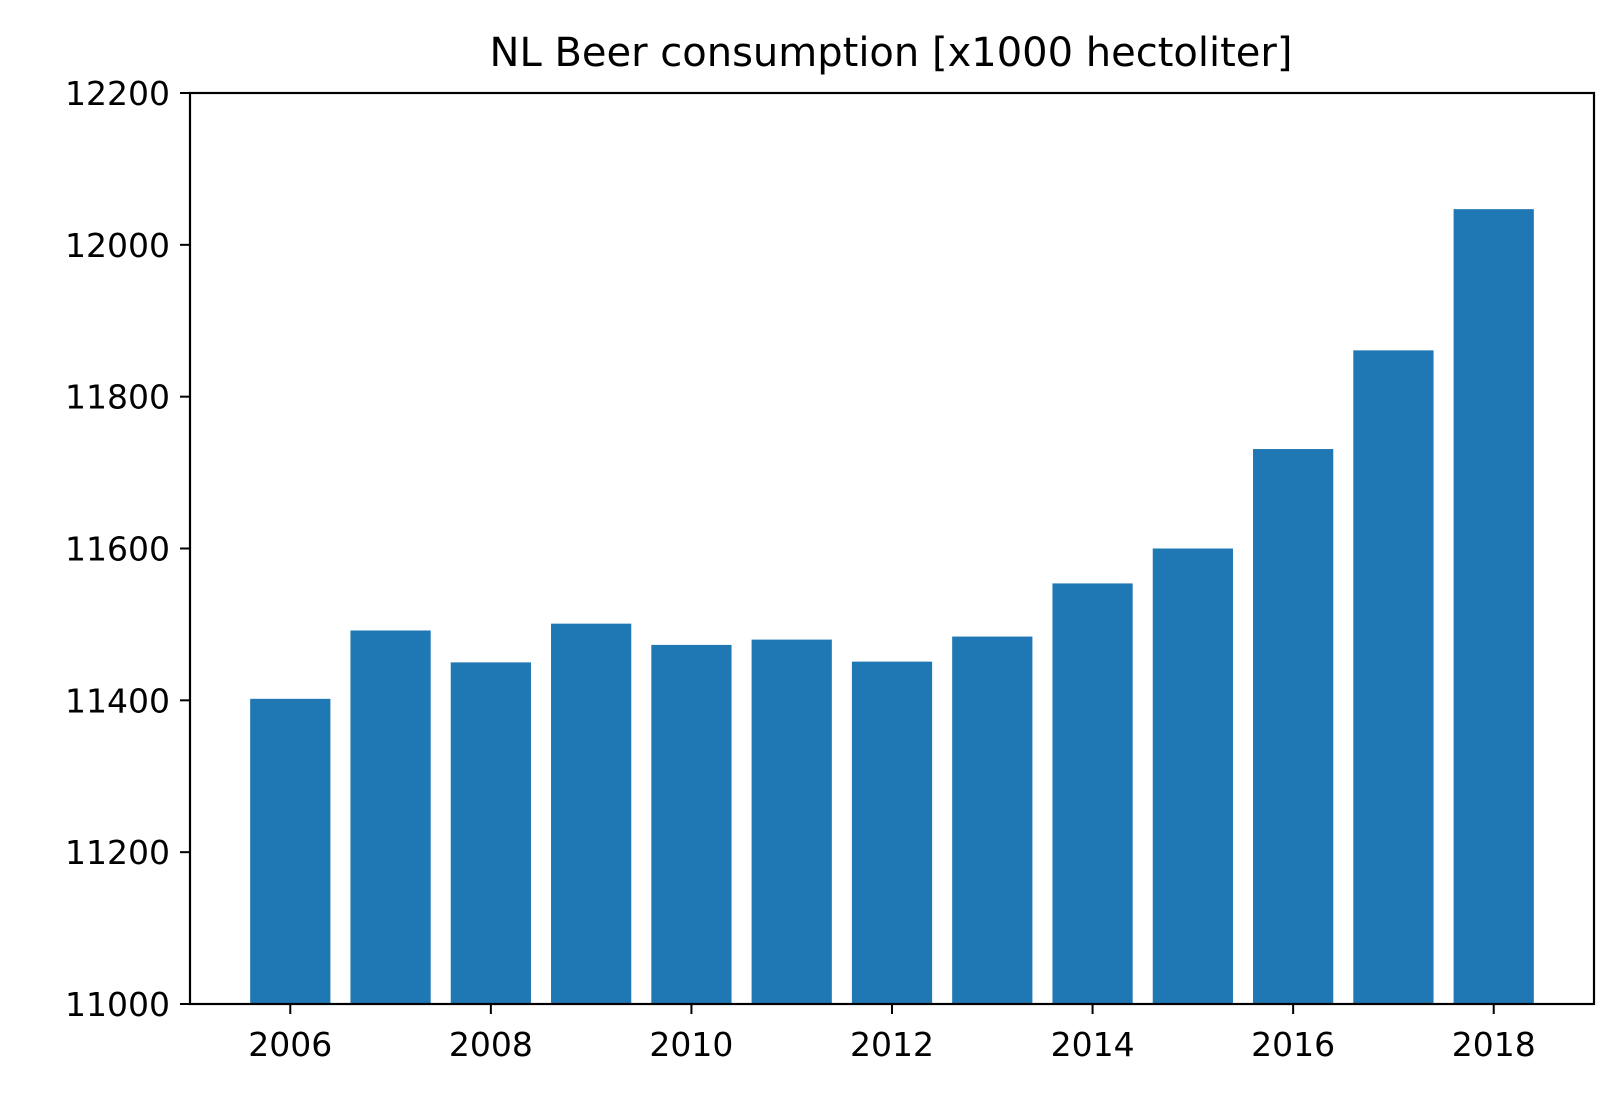 Image resolution: width=1616 pixels, height=1098 pixels. Describe the element at coordinates (117, 397) in the screenshot. I see `y-tick-label: 11800` at that location.